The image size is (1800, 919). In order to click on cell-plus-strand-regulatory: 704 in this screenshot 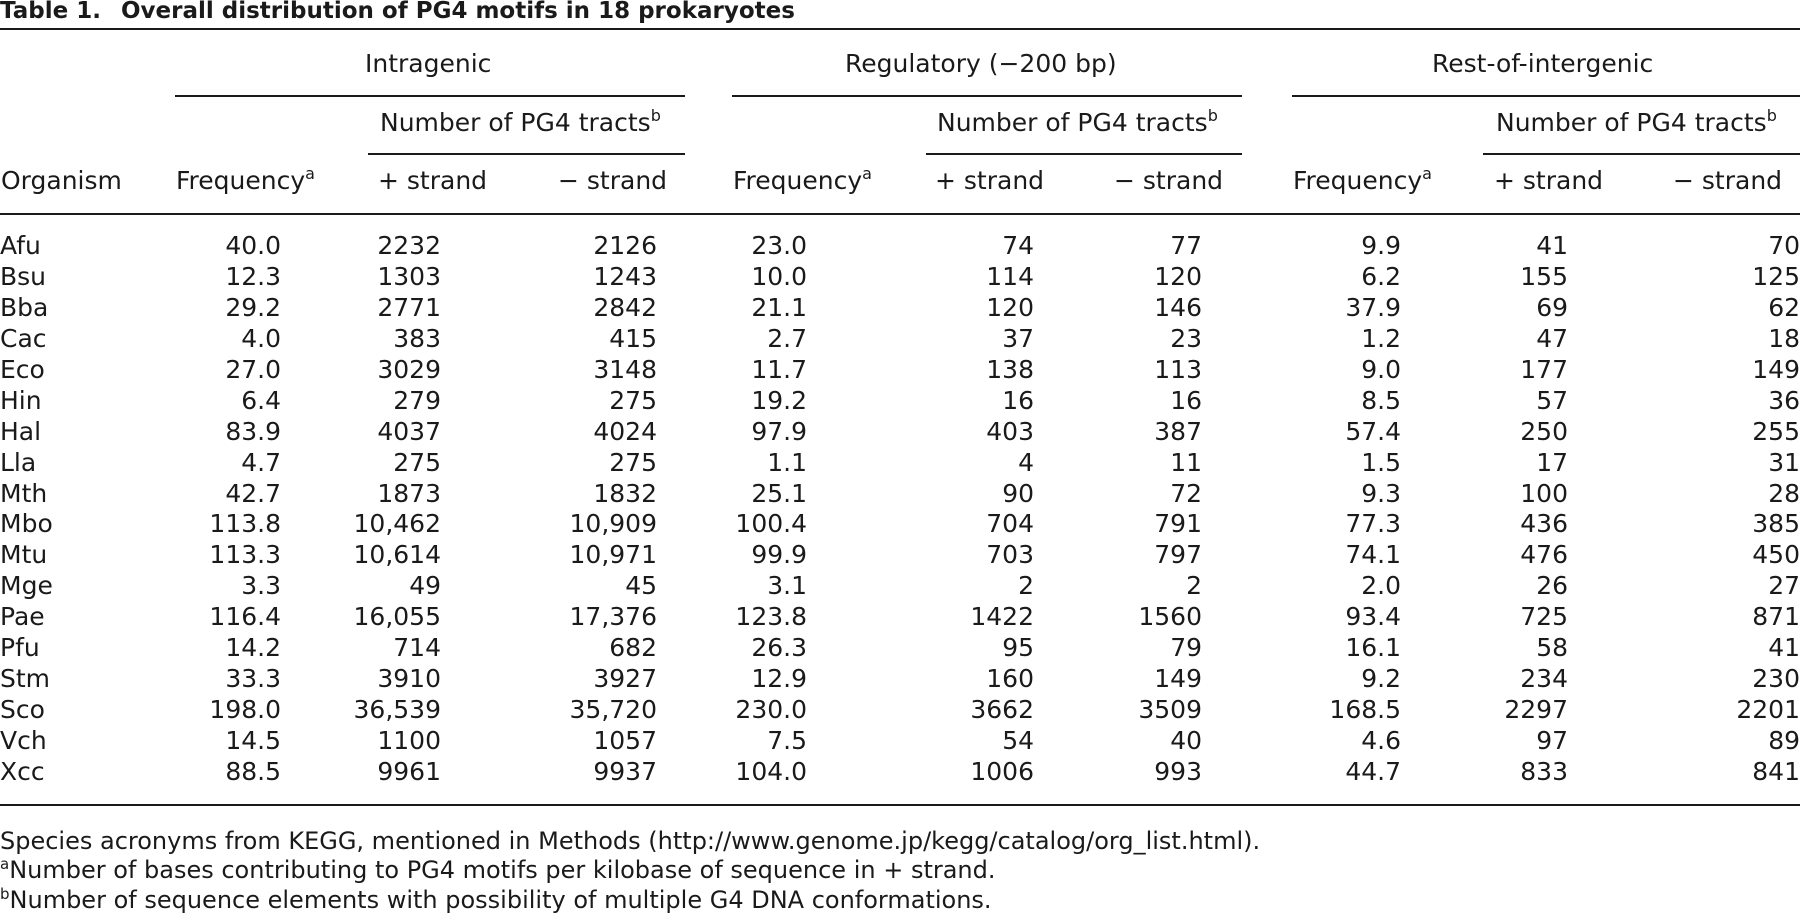, I will do `click(1010, 524)`.